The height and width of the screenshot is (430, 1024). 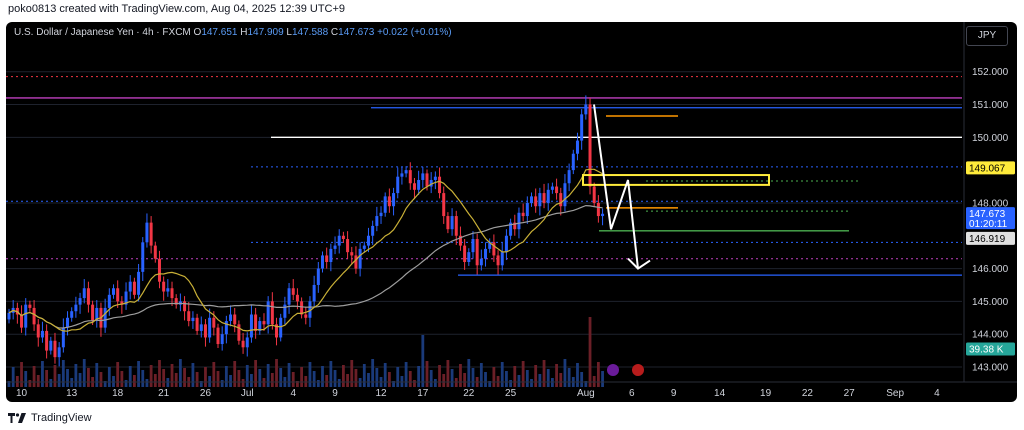 What do you see at coordinates (50, 418) in the screenshot?
I see `footer: TradingView` at bounding box center [50, 418].